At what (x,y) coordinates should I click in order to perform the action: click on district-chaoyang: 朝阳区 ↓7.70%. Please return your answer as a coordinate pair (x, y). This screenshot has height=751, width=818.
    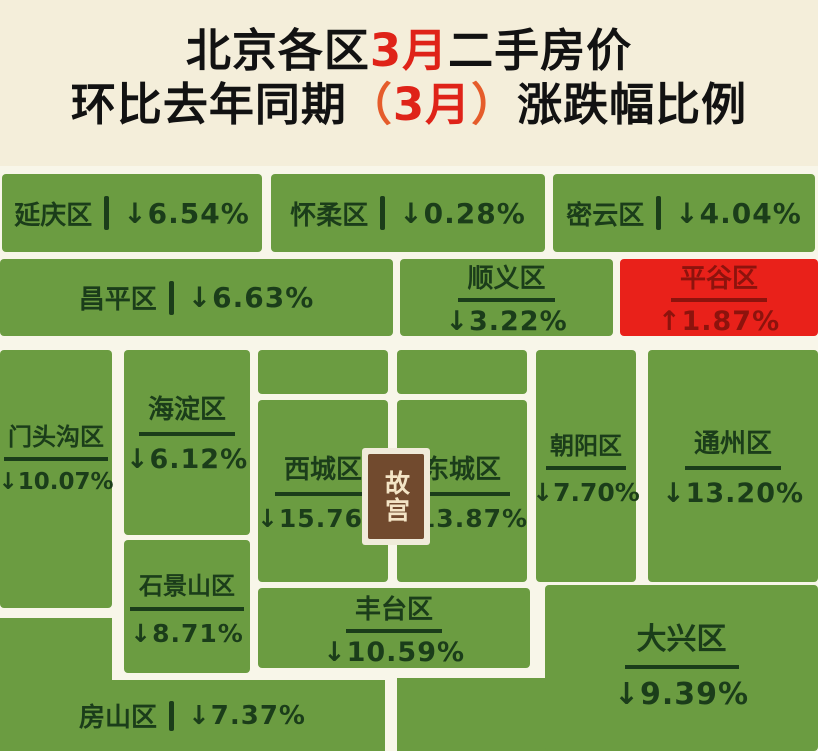
    Looking at the image, I should click on (586, 466).